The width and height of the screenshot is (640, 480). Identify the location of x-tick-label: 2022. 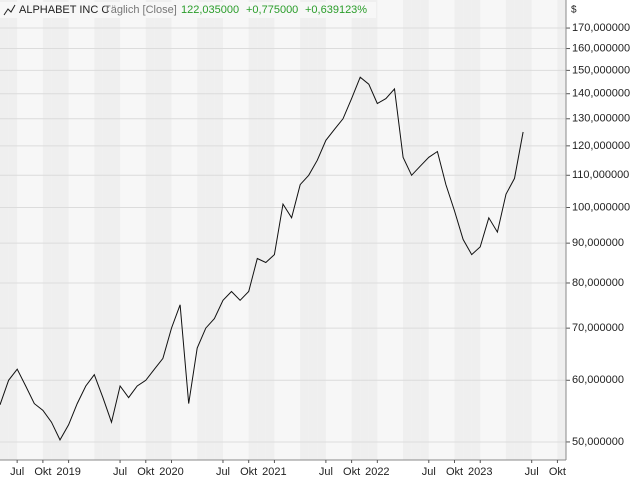
(377, 472).